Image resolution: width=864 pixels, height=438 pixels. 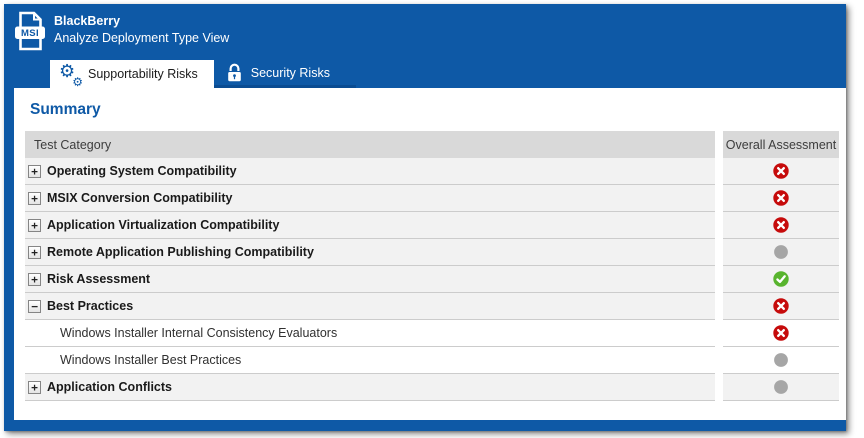 I want to click on table-row: + Application Conflicts, so click(x=432, y=387).